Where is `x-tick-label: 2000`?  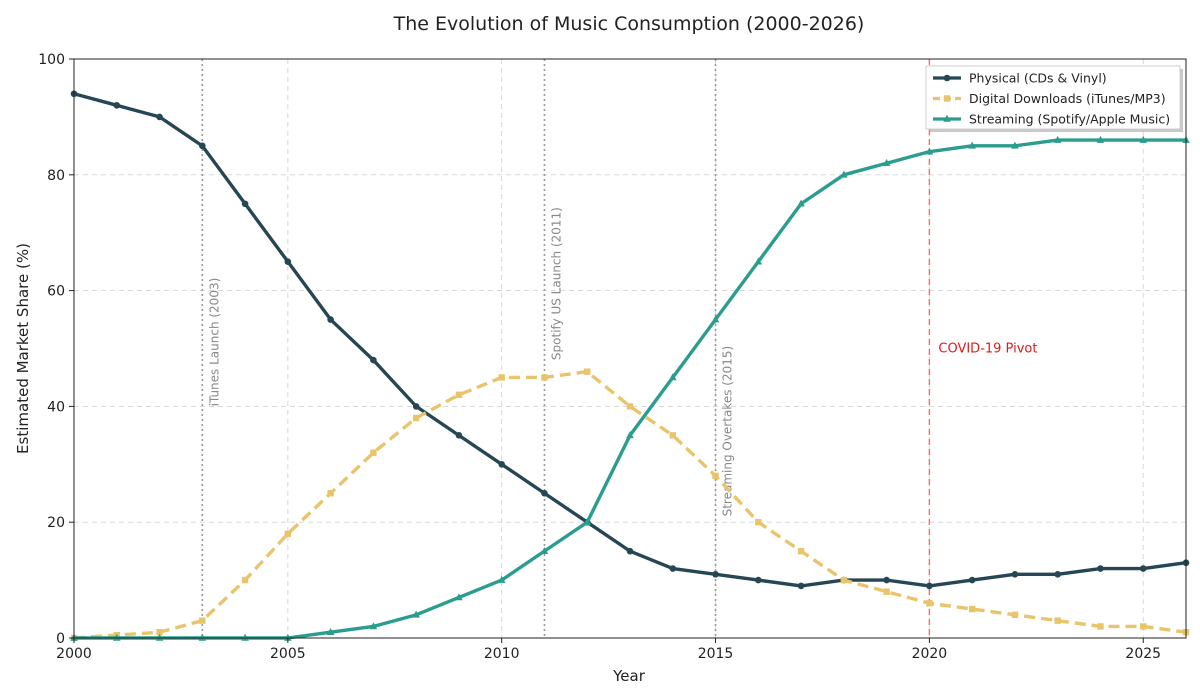
x-tick-label: 2000 is located at coordinates (74, 654).